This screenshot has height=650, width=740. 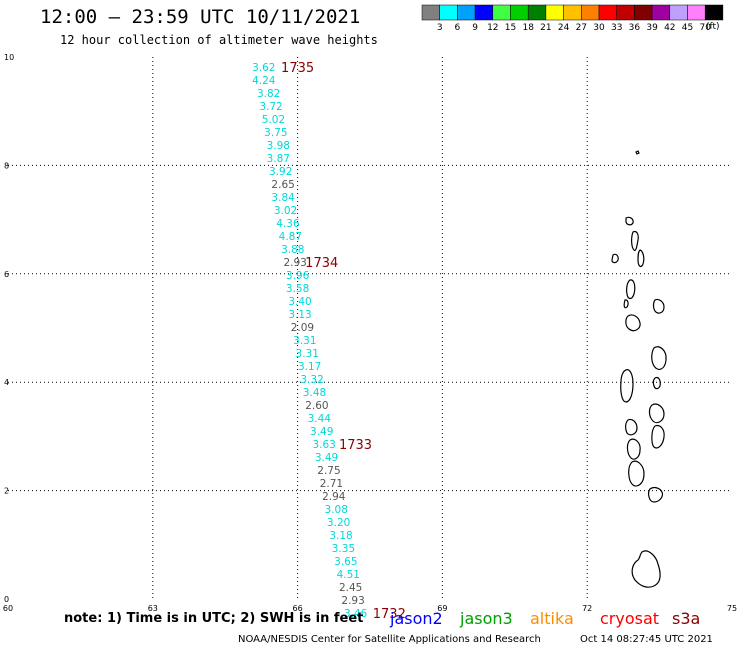 What do you see at coordinates (153, 608) in the screenshot?
I see `x-tick-label: 63` at bounding box center [153, 608].